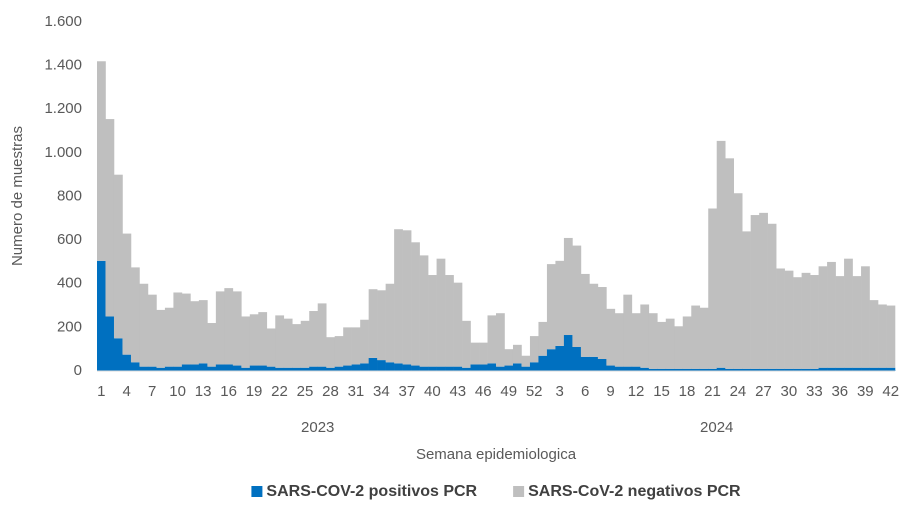 This screenshot has width=902, height=507. I want to click on x-tick-label: 52, so click(534, 391).